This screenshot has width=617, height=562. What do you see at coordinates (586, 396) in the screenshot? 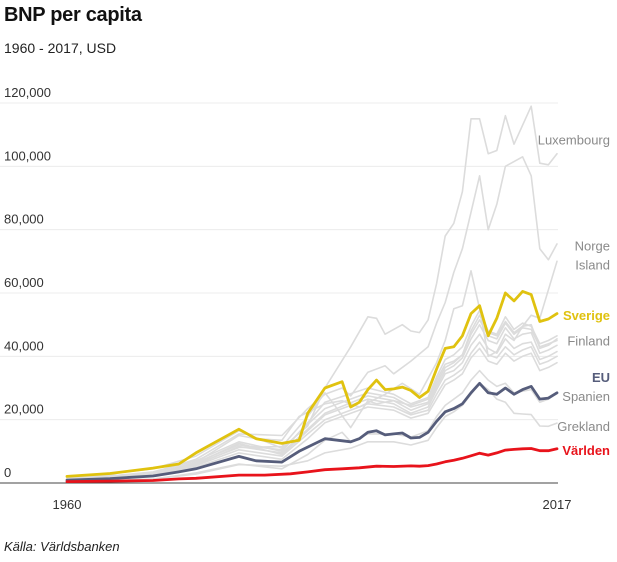
I see `series-label-spanien: Spanien` at bounding box center [586, 396].